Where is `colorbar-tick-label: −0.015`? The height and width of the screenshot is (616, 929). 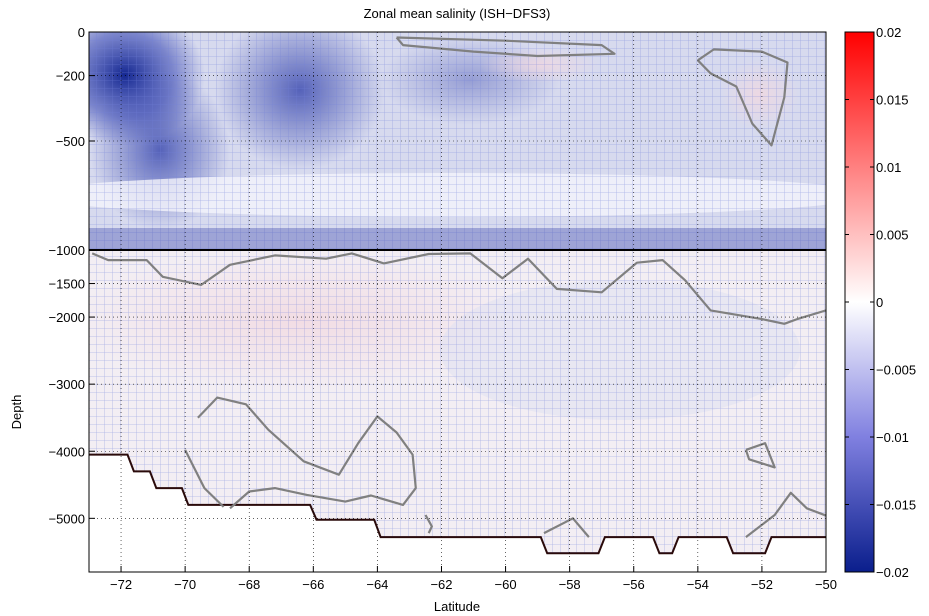 colorbar-tick-label: −0.015 is located at coordinates (896, 505).